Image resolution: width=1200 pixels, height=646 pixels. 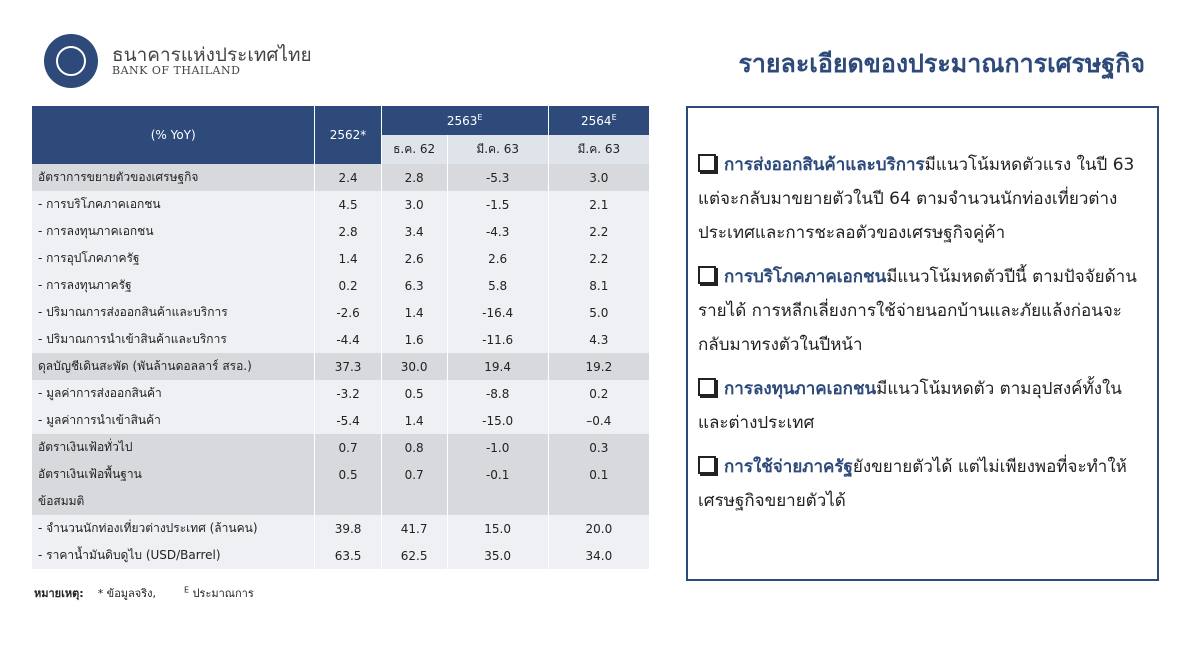 I want to click on cell-value: 1.6, so click(x=414, y=339).